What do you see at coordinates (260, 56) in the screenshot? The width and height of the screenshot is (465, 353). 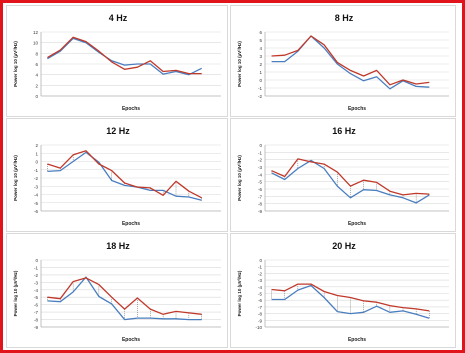 I see `y-tick-label: 3` at bounding box center [260, 56].